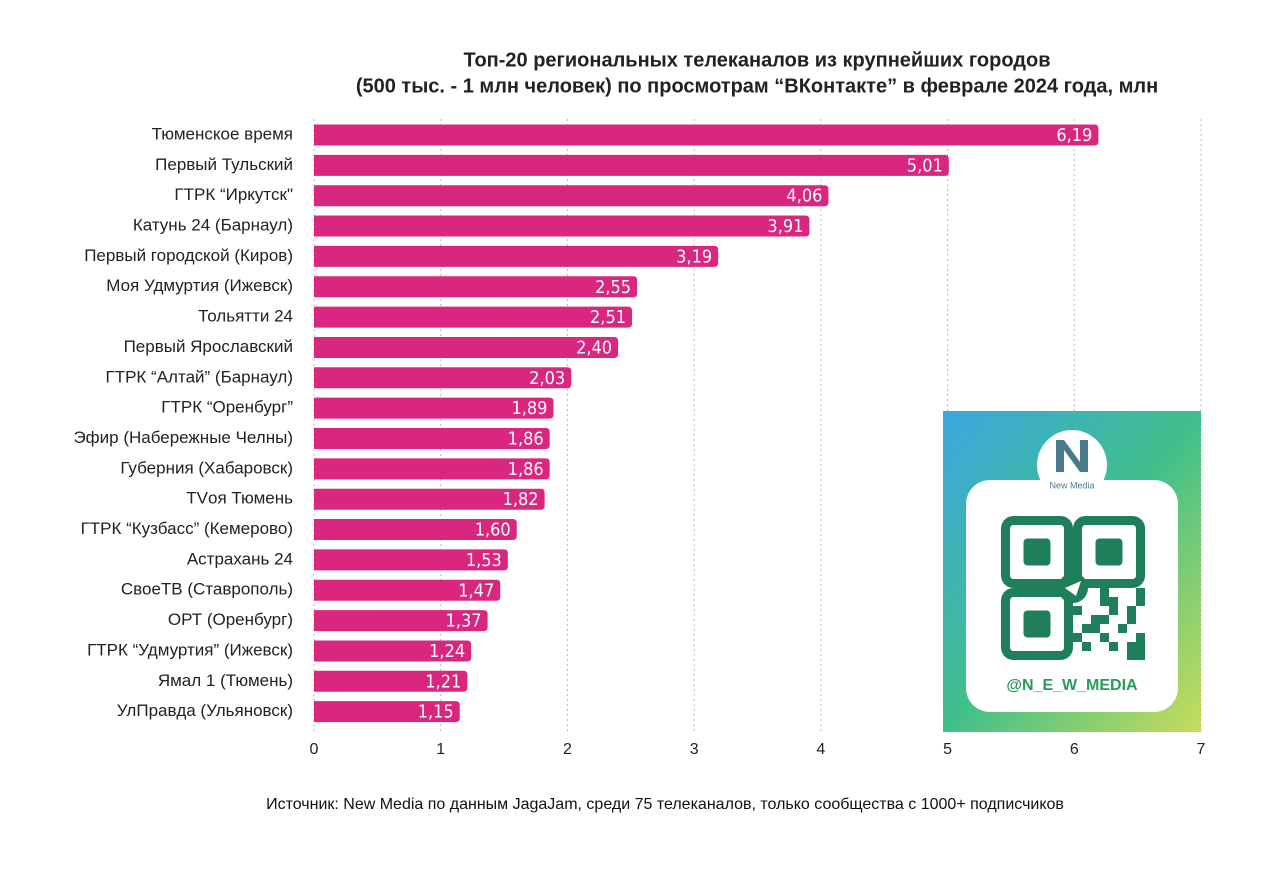  I want to click on value-label: 1,24, so click(447, 651).